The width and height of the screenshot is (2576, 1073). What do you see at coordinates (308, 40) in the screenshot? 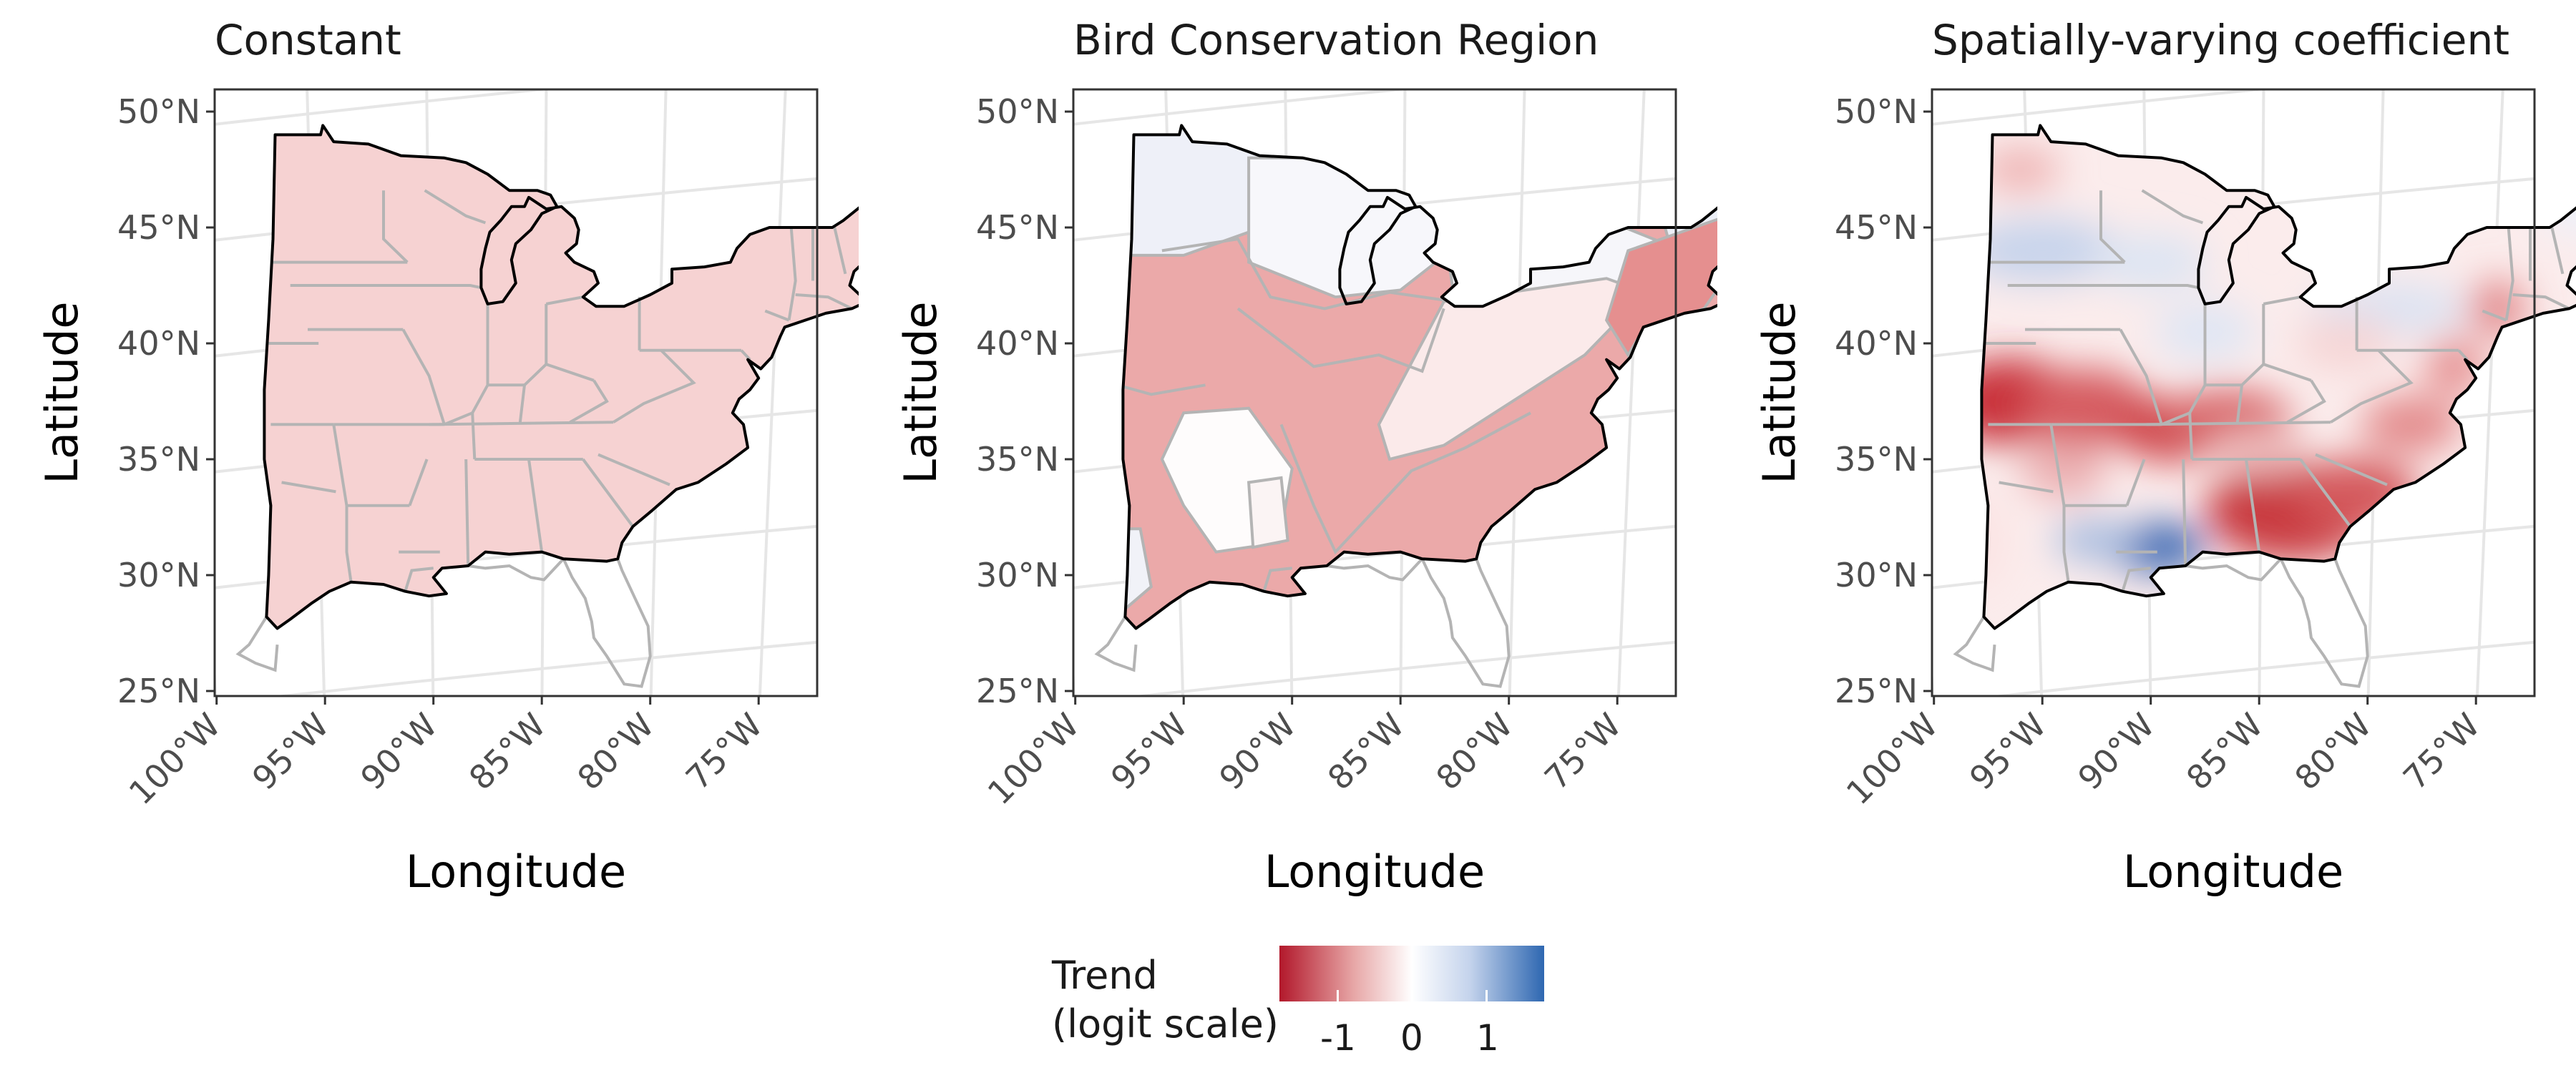
I see `panel-title: Constant` at bounding box center [308, 40].